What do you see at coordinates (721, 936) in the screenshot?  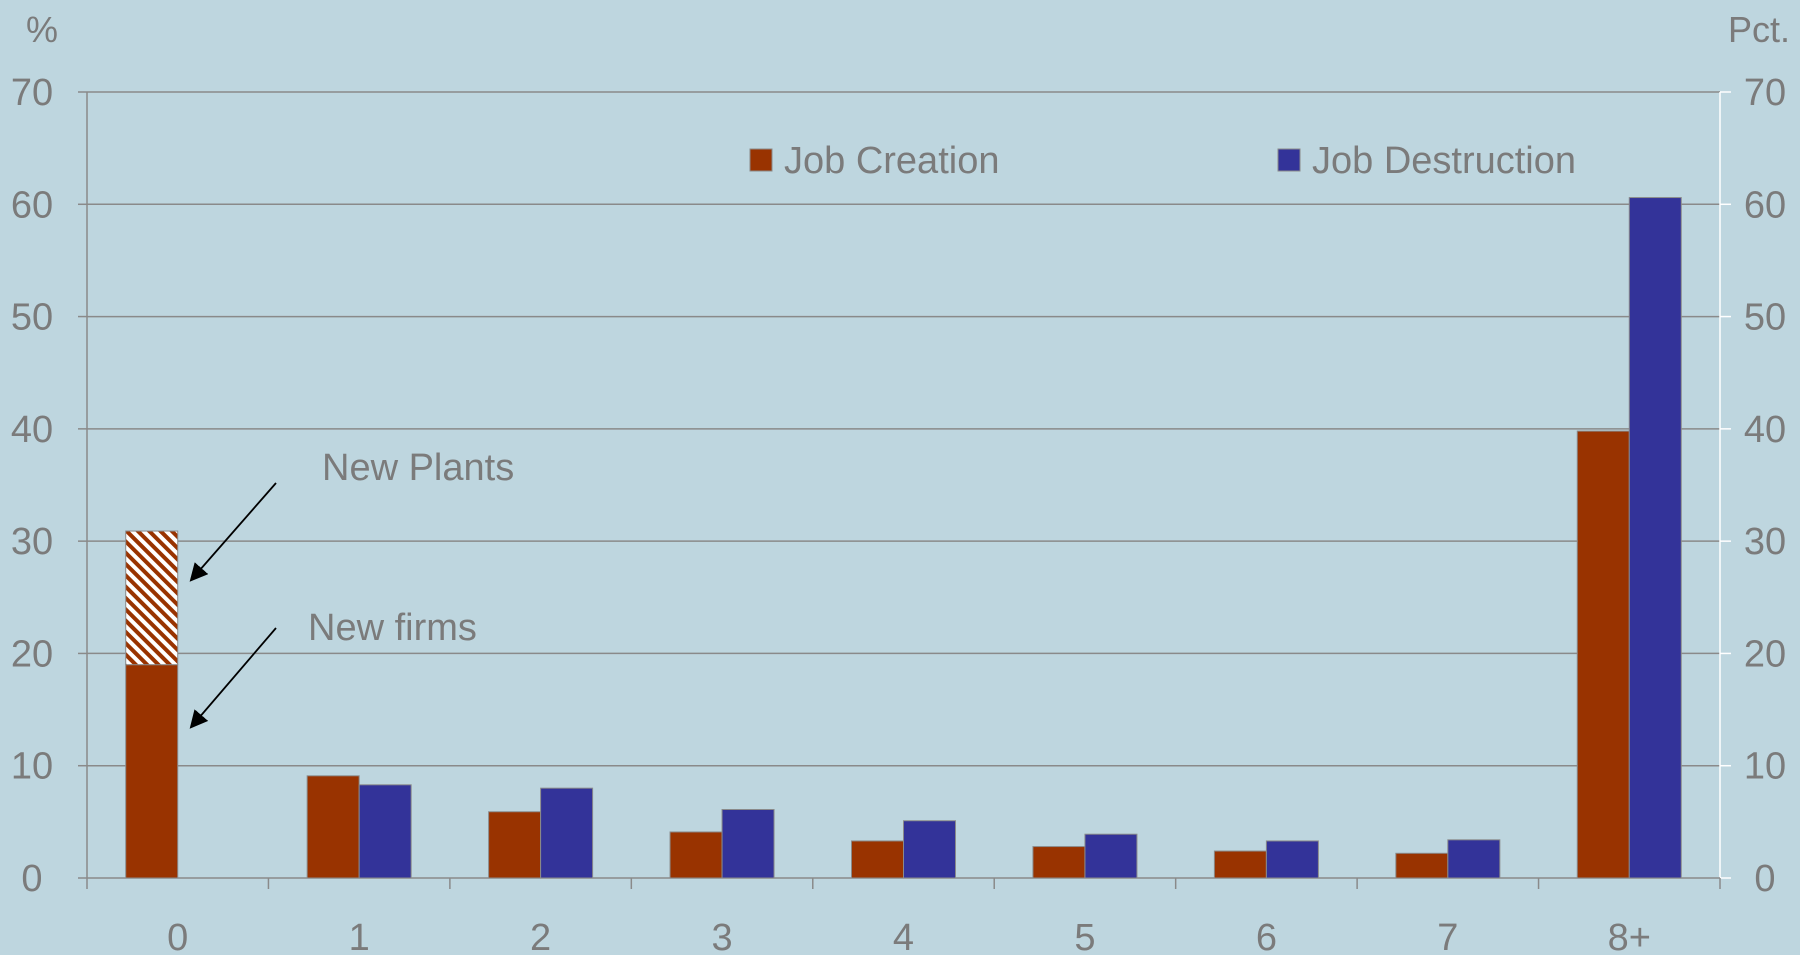 I see `x-tick-label: 3` at bounding box center [721, 936].